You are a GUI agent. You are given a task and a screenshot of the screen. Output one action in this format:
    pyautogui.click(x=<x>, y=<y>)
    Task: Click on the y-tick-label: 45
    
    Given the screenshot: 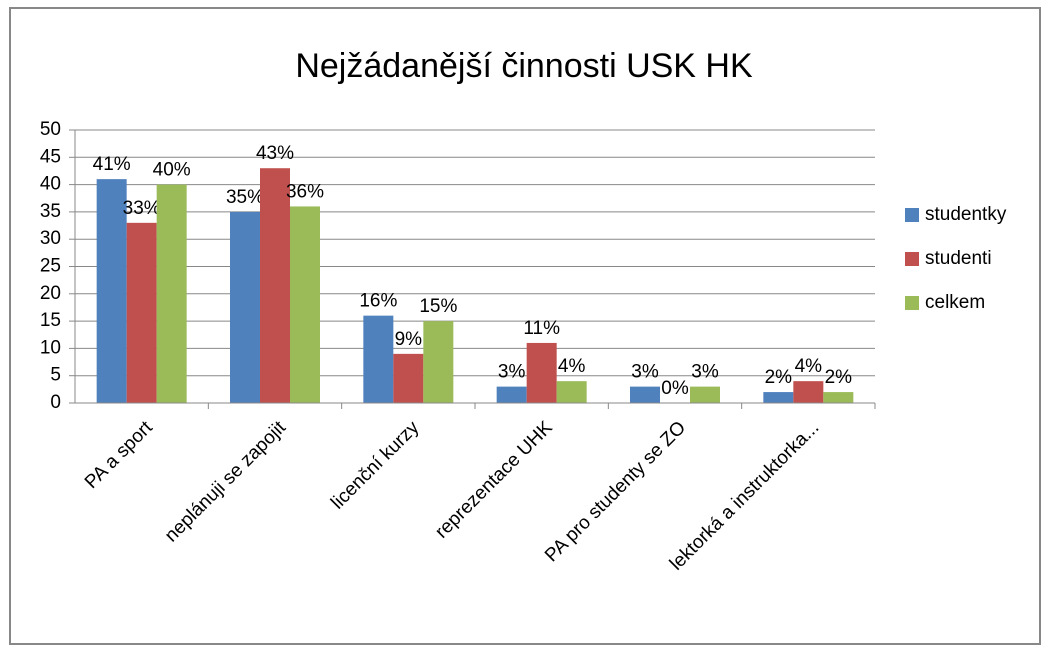 What is the action you would take?
    pyautogui.click(x=50, y=156)
    